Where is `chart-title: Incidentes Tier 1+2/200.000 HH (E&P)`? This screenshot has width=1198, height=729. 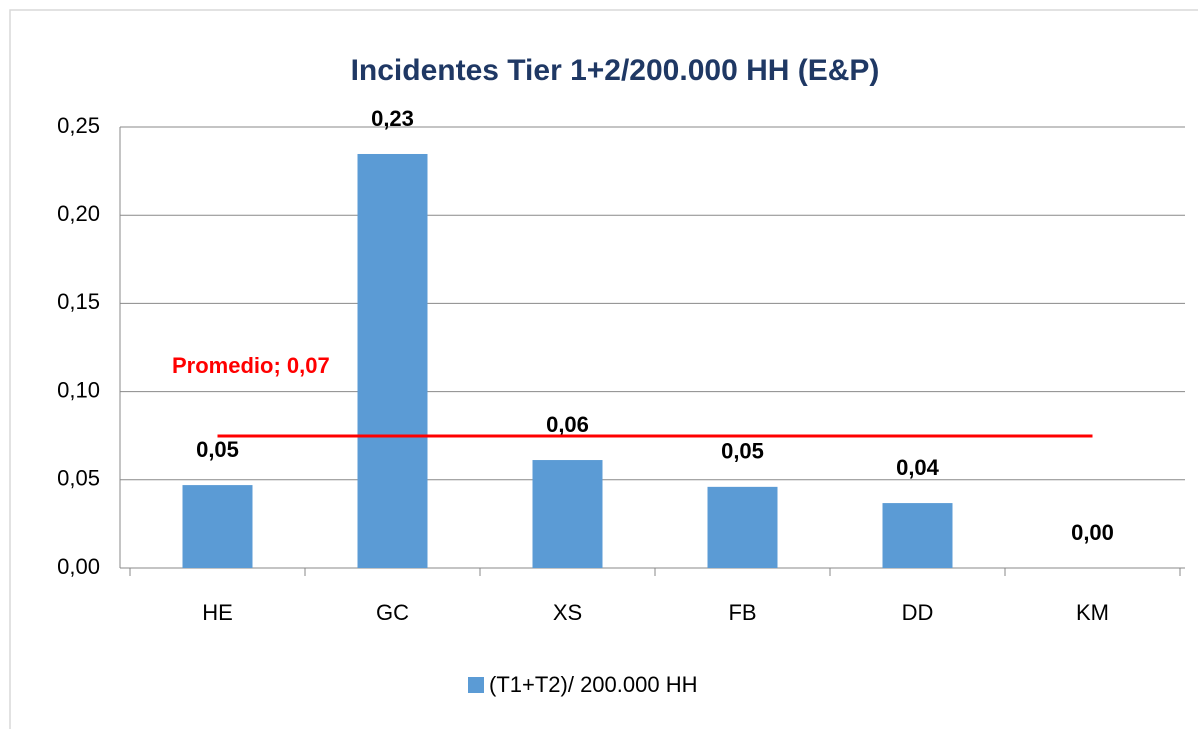 chart-title: Incidentes Tier 1+2/200.000 HH (E&P) is located at coordinates (615, 70).